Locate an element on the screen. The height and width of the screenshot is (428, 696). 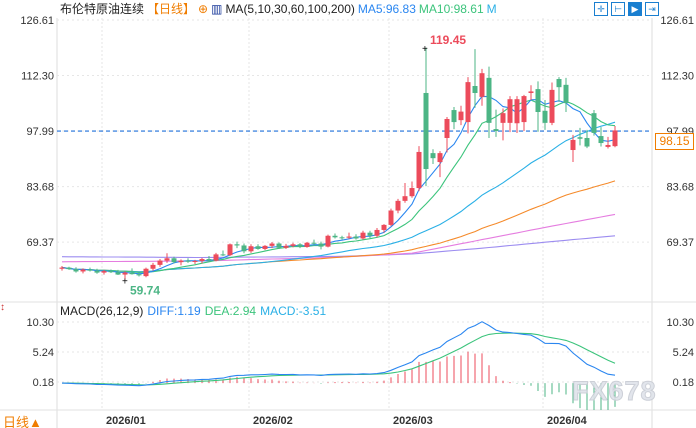
low-annotation: 59.74 is located at coordinates (145, 290).